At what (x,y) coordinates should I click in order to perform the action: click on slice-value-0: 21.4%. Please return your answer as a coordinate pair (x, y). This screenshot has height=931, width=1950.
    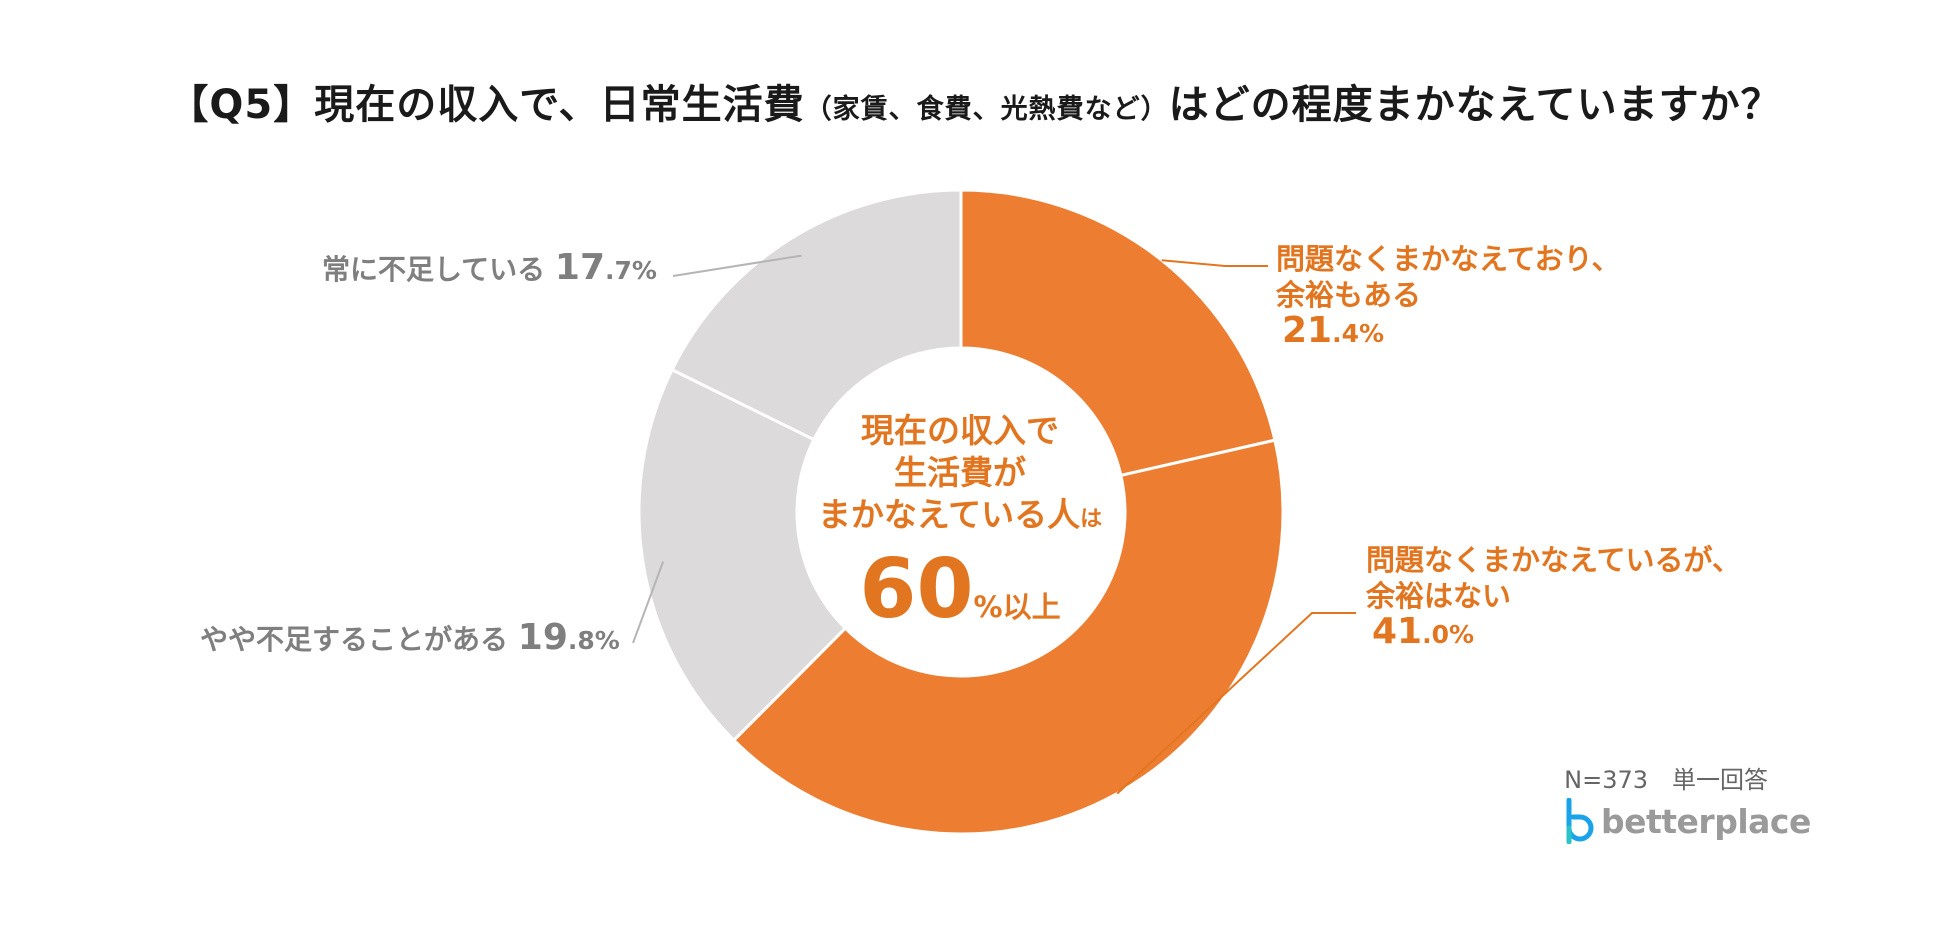
    Looking at the image, I should click on (1451, 332).